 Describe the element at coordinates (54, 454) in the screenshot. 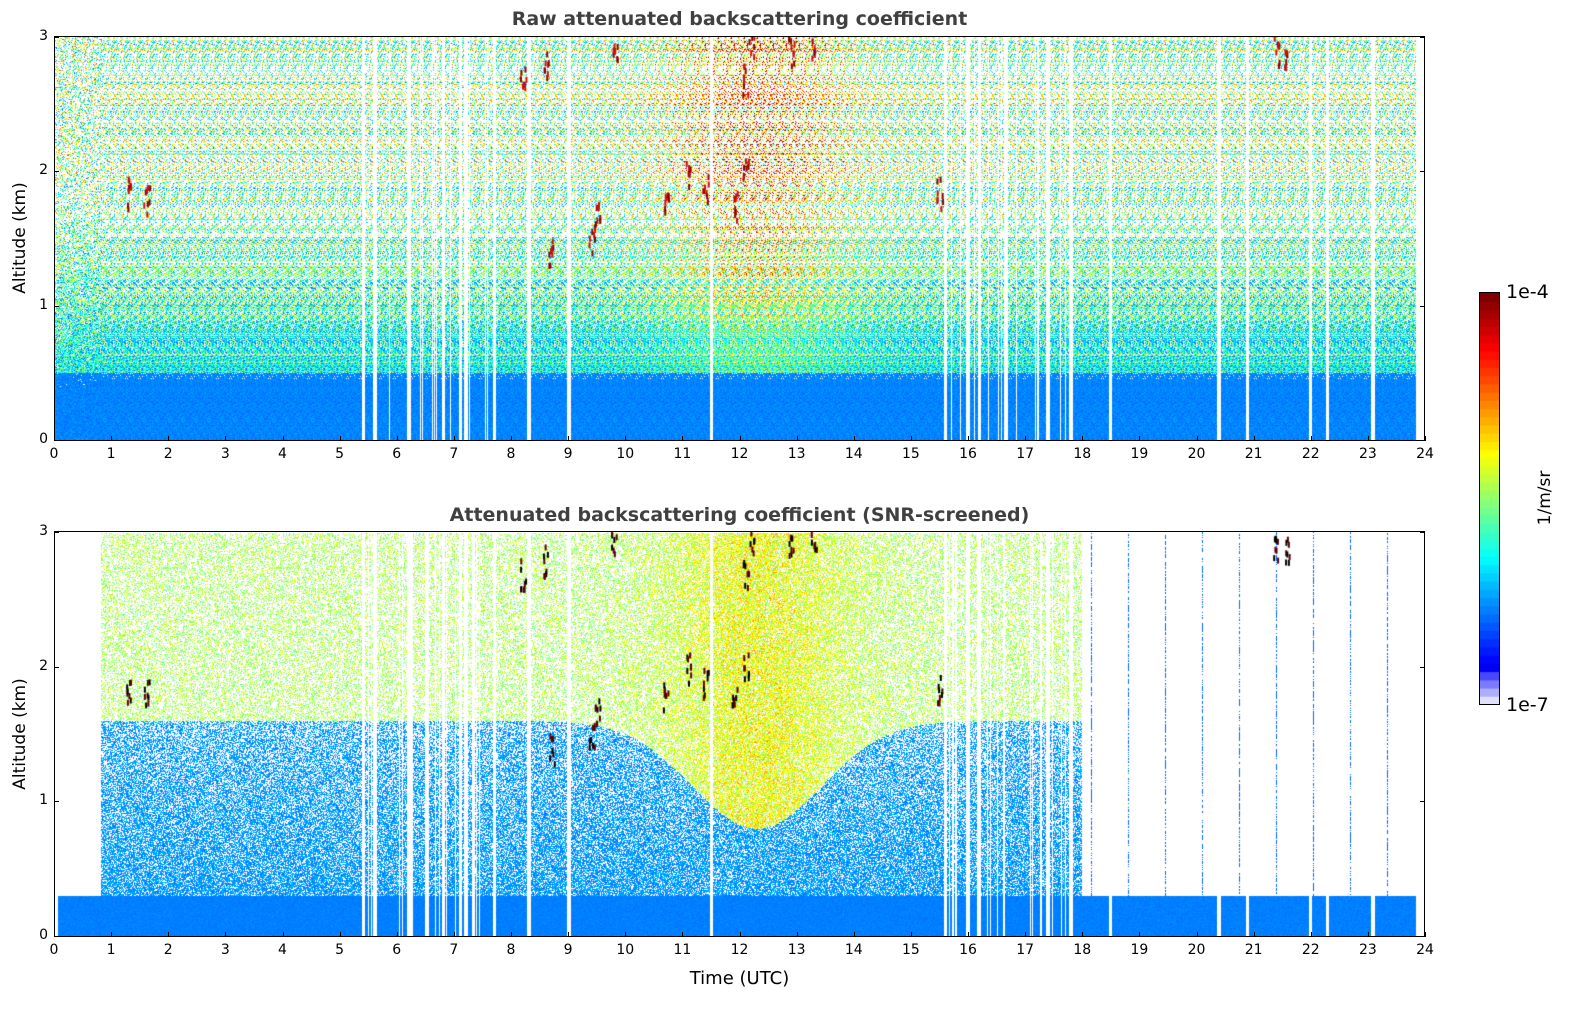

I see `x-tick-label: 0` at that location.